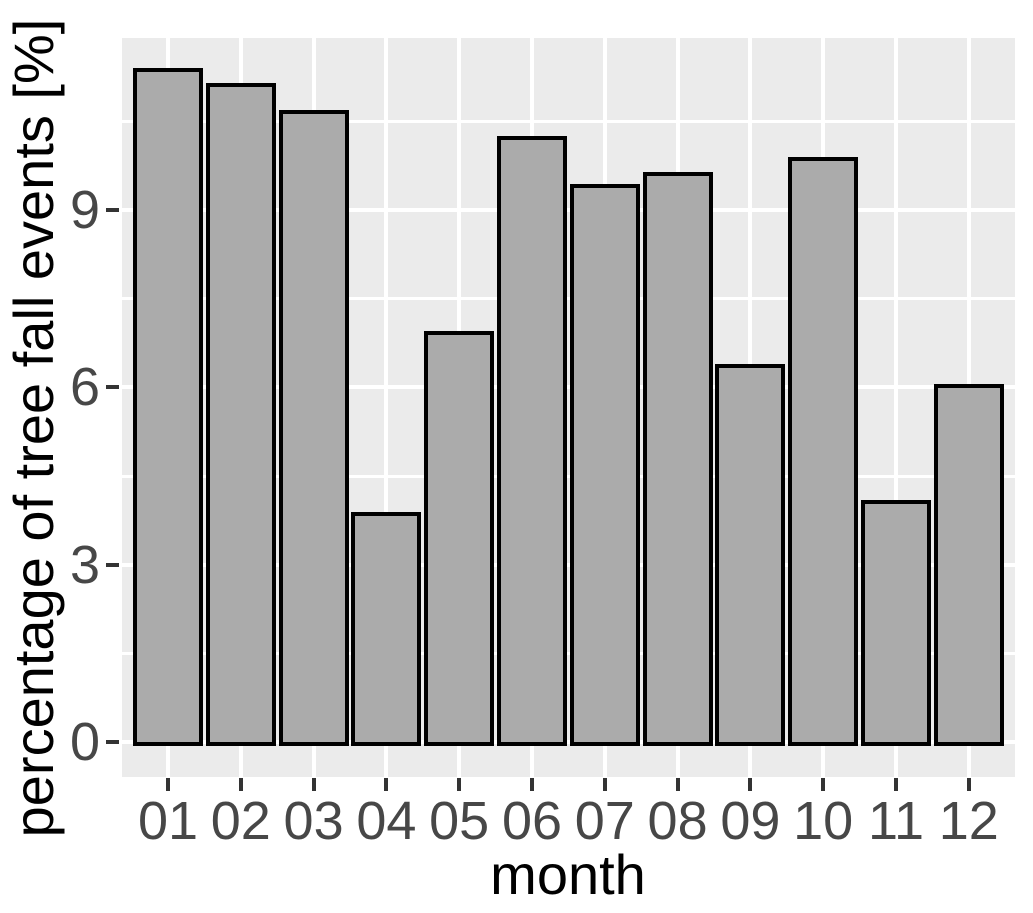 The height and width of the screenshot is (913, 1033). What do you see at coordinates (168, 821) in the screenshot?
I see `x-tick-label-01: 01` at bounding box center [168, 821].